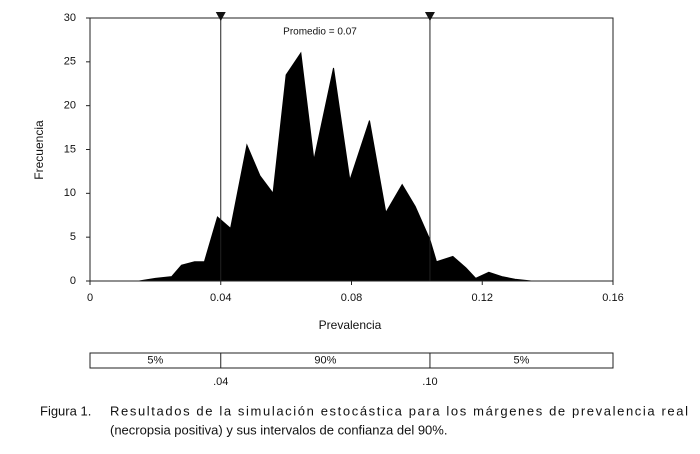  Describe the element at coordinates (612, 298) in the screenshot. I see `x-tick-label: 0.16` at that location.